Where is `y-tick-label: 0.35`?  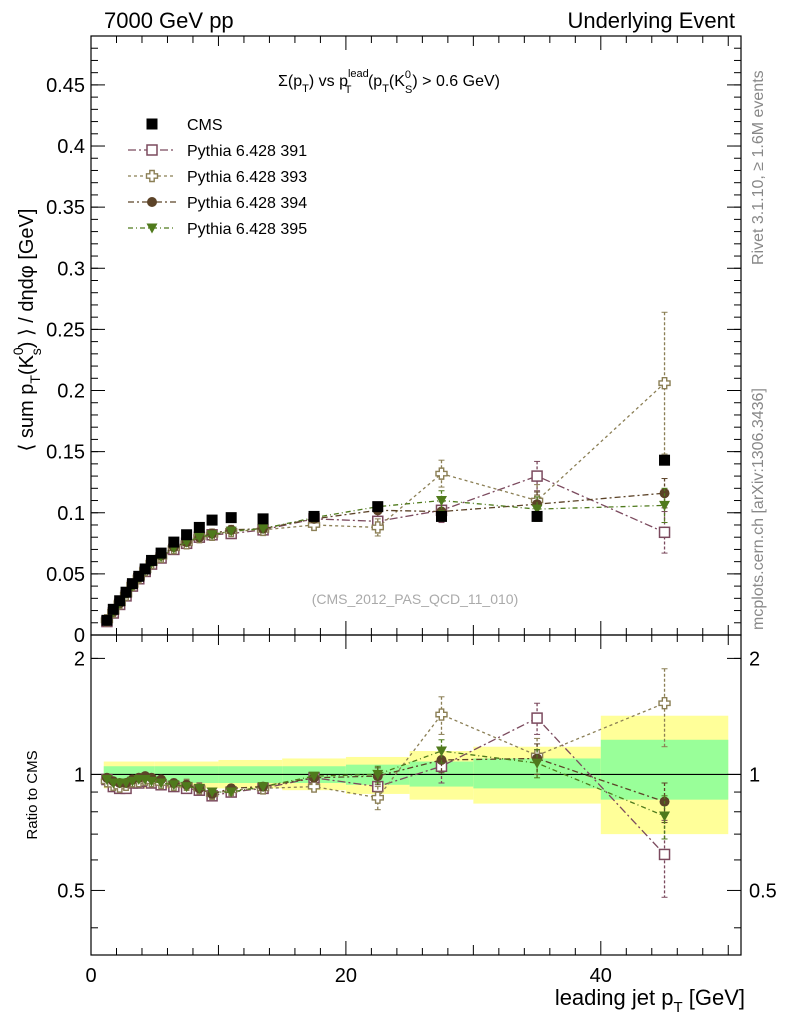 y-tick-label: 0.35 is located at coordinates (65, 208).